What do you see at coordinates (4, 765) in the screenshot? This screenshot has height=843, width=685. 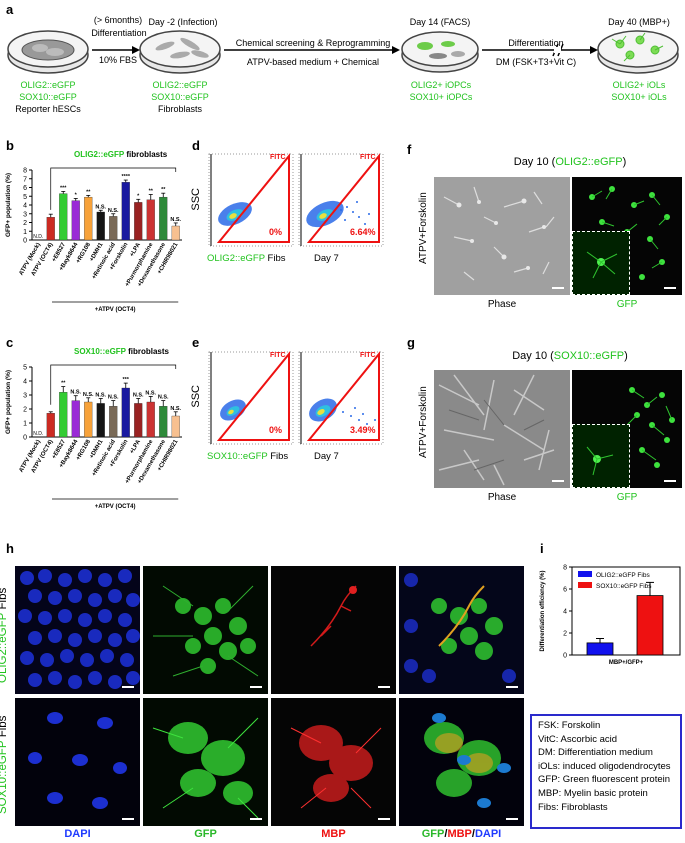 I see `panel-h-row2-label: SOX10::eGFP Fibs` at bounding box center [4, 765].